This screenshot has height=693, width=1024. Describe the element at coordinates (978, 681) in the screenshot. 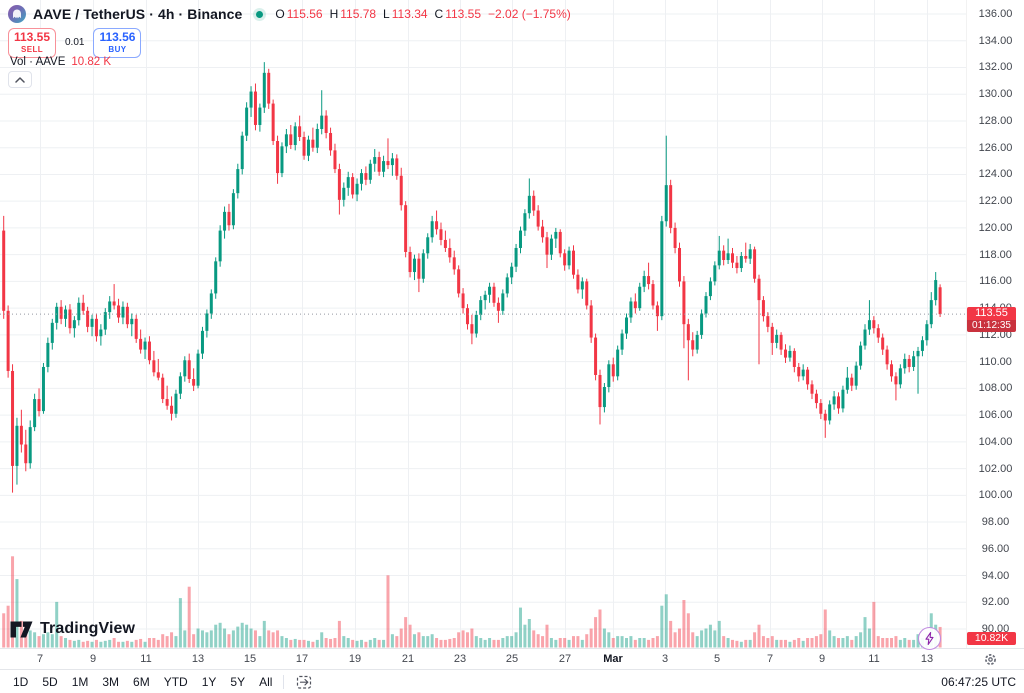

I see `utc-clock: 06:47:25 UTC` at that location.